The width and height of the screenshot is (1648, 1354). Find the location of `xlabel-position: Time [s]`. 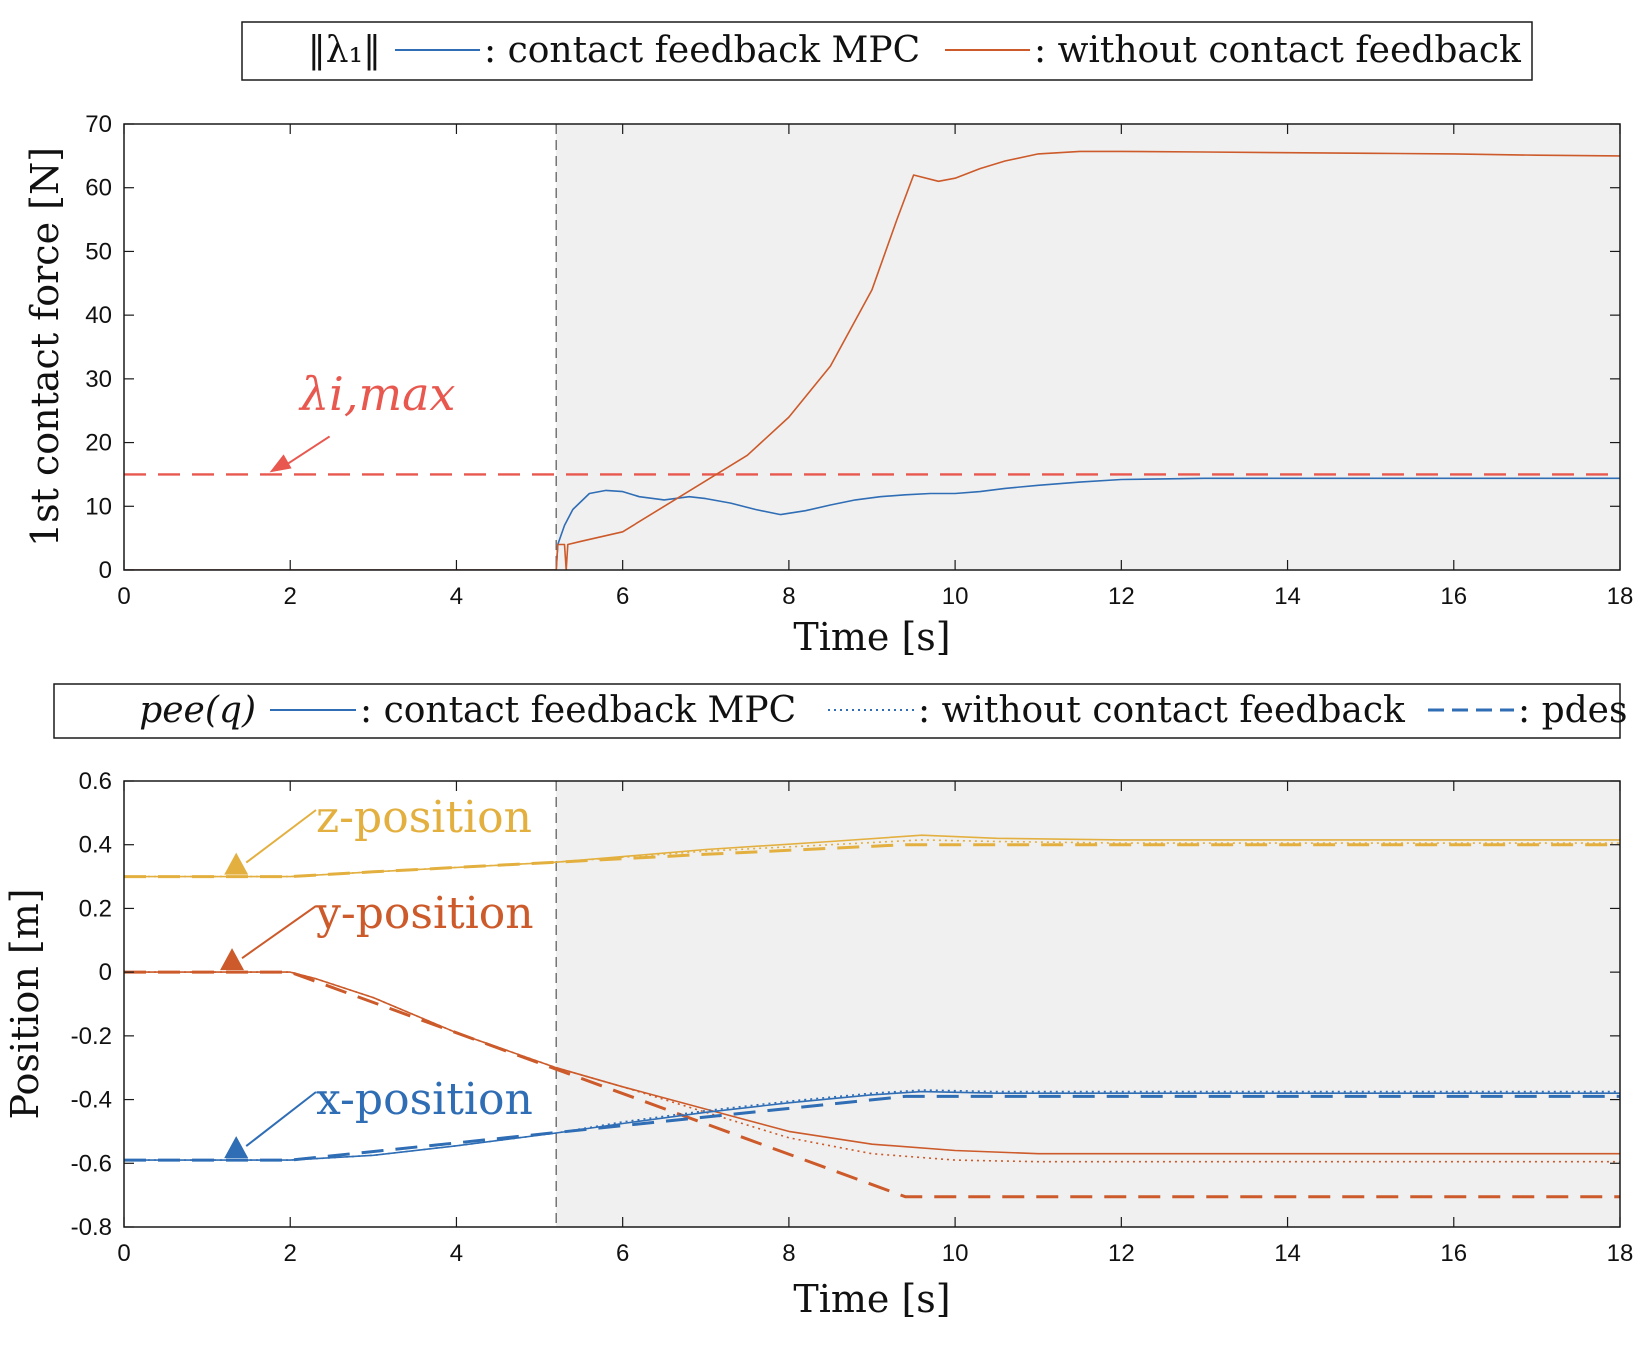

xlabel-position: Time [s] is located at coordinates (871, 1299).